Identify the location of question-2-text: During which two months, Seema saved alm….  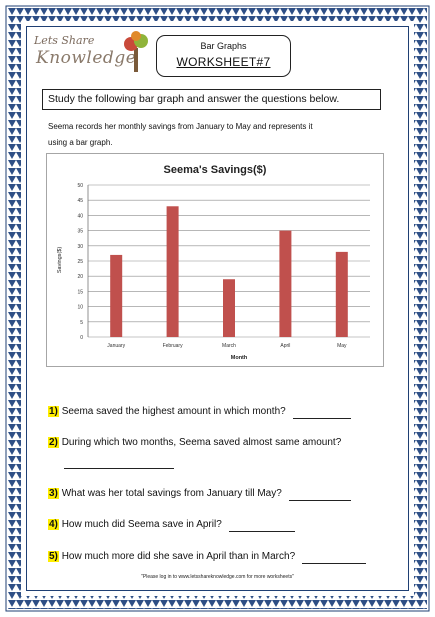
(201, 442).